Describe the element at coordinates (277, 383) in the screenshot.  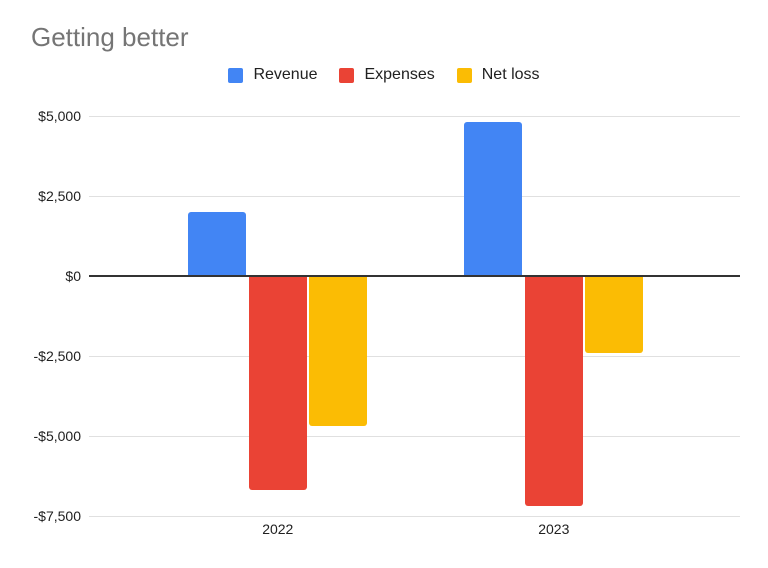
I see `bar-expenses-2022` at that location.